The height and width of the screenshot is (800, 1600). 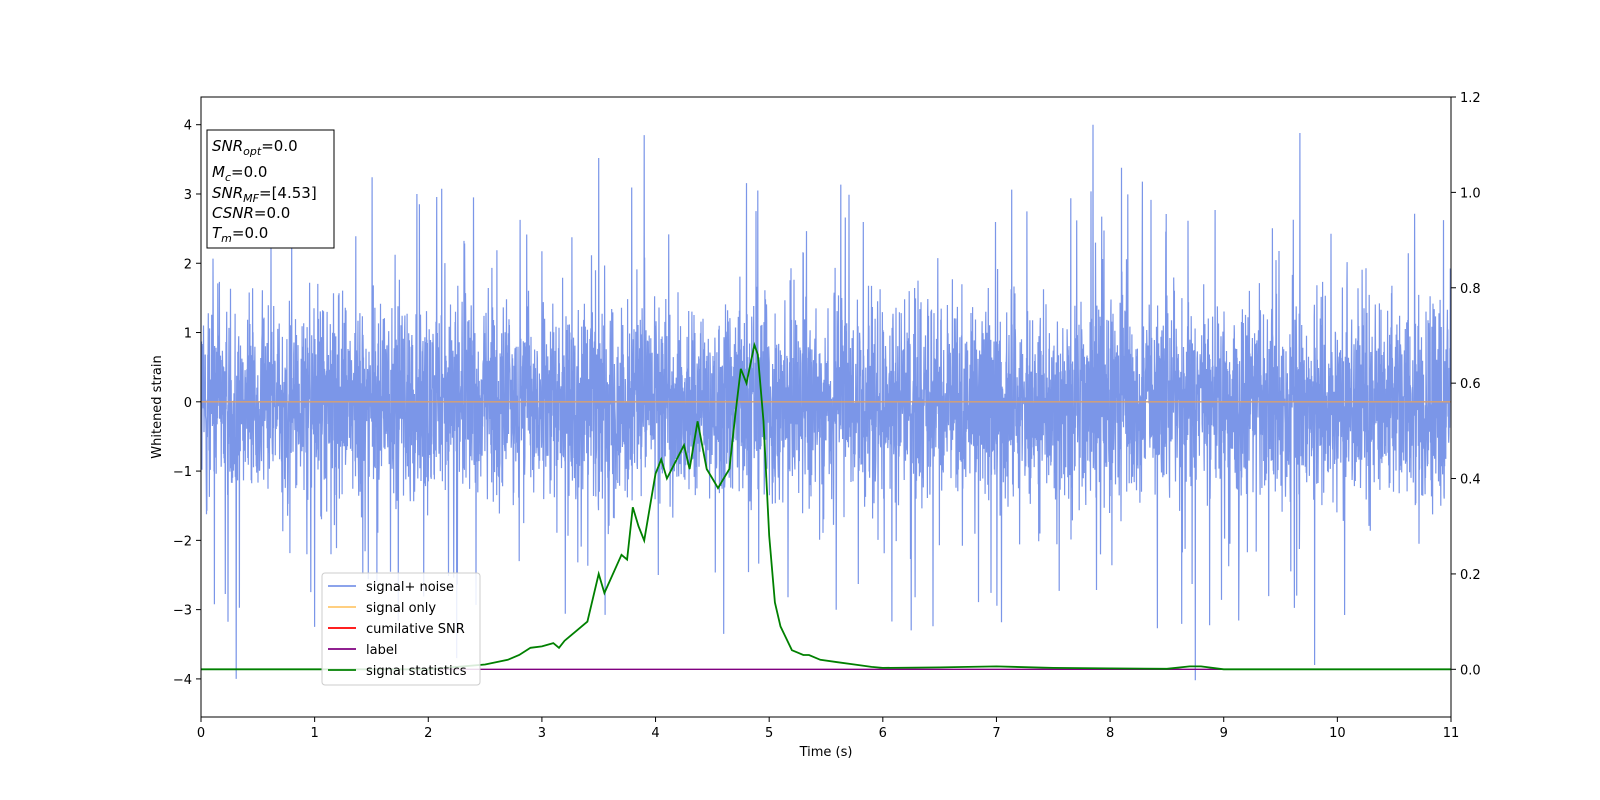 I want to click on y2-tick-label: 0.0, so click(x=1470, y=670).